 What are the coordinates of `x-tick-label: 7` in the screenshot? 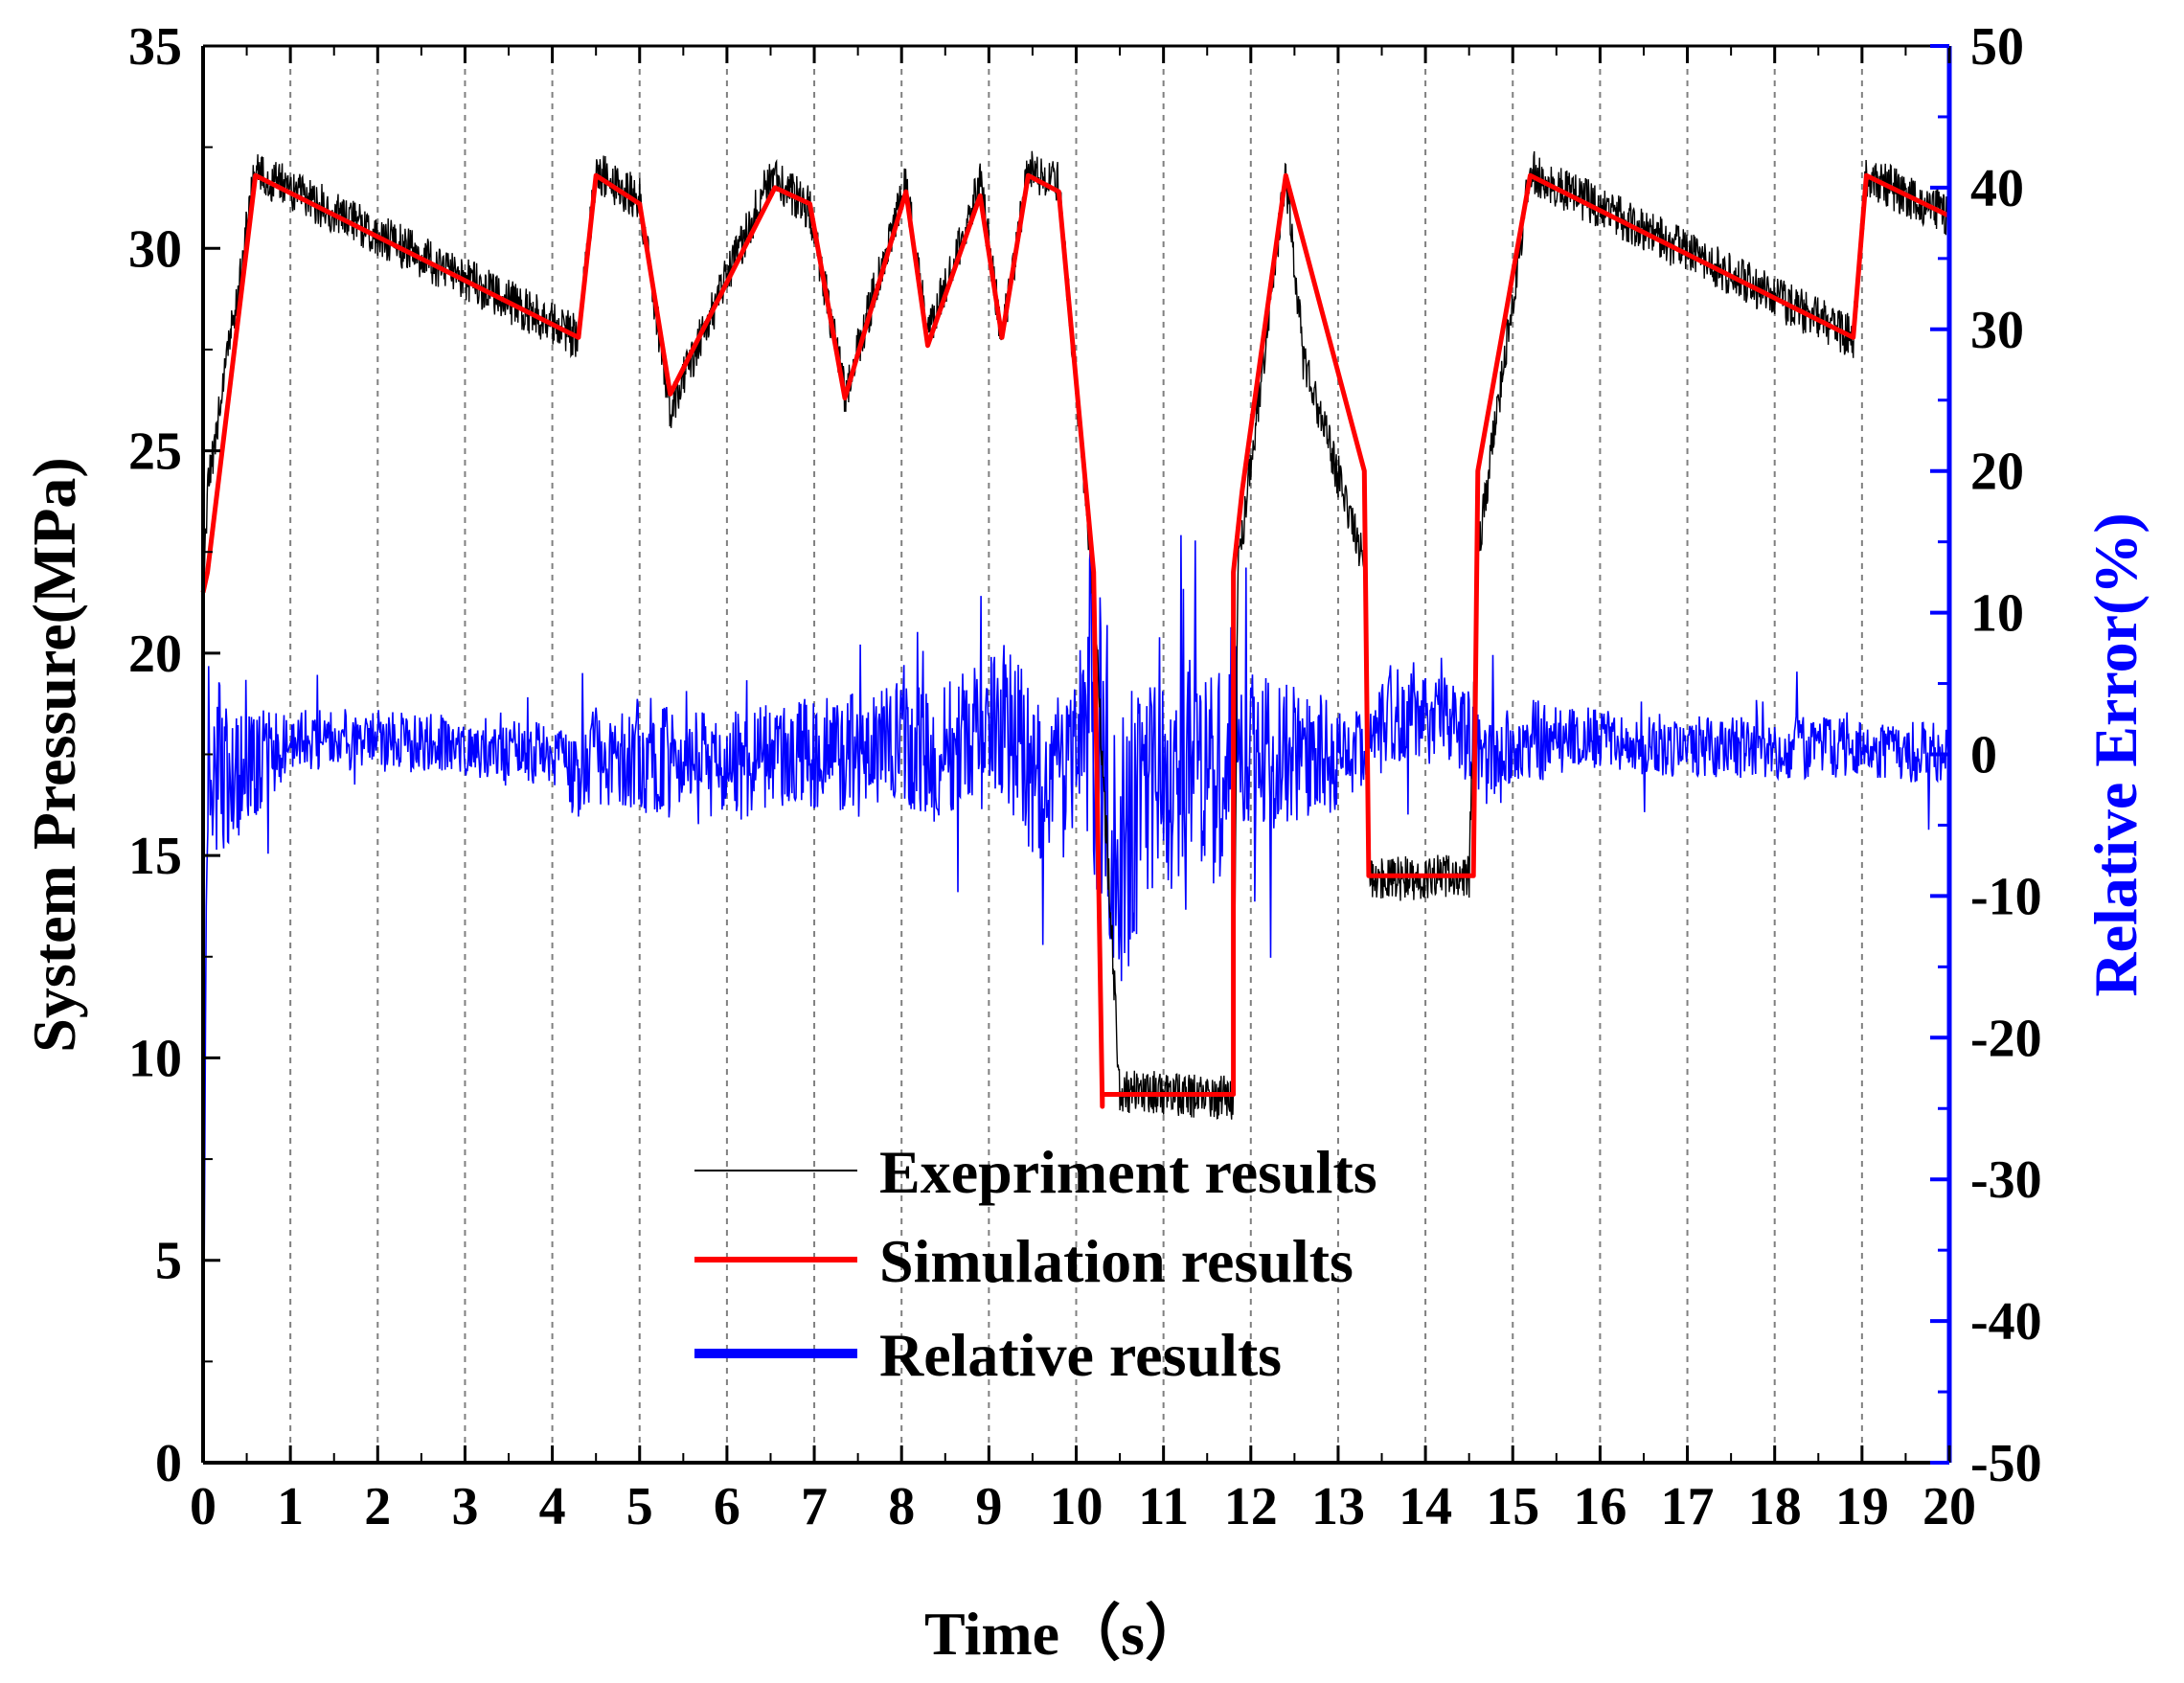 It's located at (814, 1506).